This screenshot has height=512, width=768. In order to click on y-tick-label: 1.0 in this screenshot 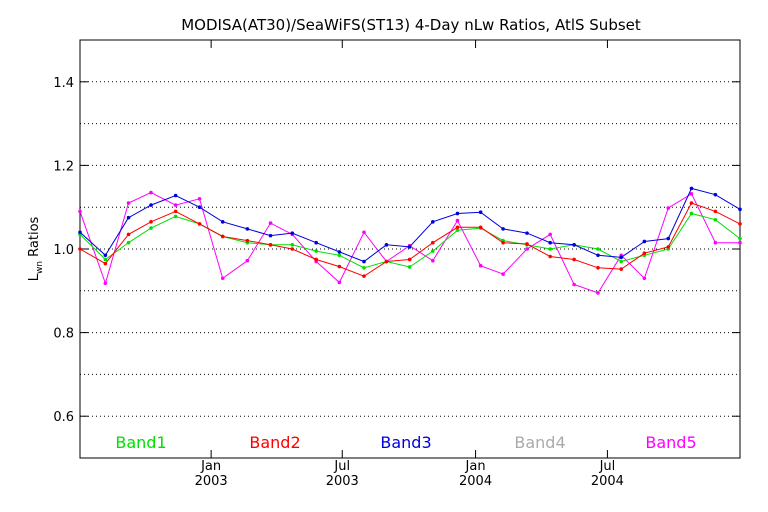, I will do `click(63, 250)`.